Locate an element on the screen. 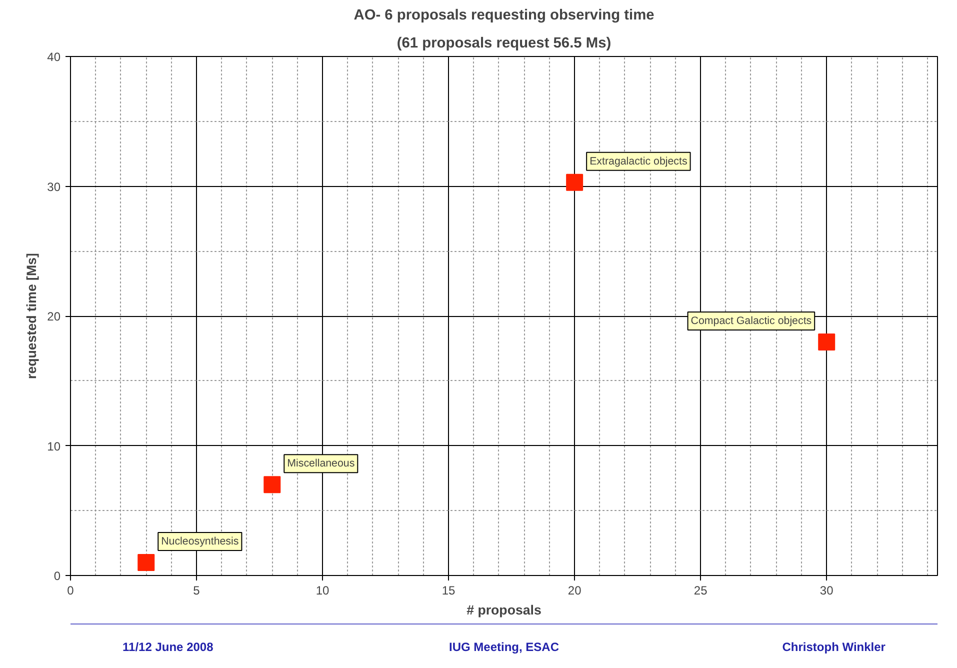 The height and width of the screenshot is (668, 957). annotation: Compact Galactic objects is located at coordinates (751, 320).